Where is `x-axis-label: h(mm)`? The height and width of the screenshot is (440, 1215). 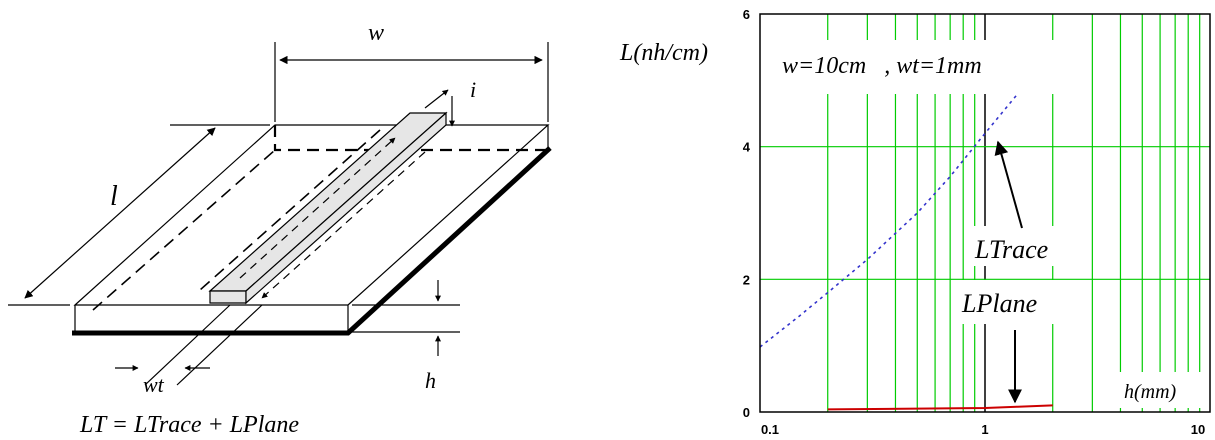
x-axis-label: h(mm) is located at coordinates (1150, 392).